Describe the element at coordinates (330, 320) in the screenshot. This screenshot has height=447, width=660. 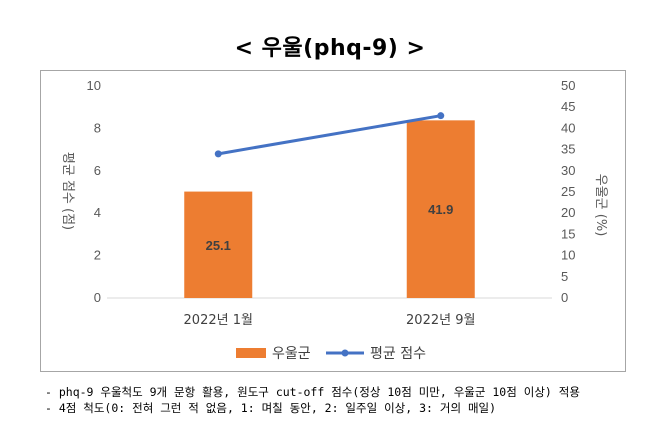
I see `category-labels: 2022년 1월 2022년 9월` at that location.